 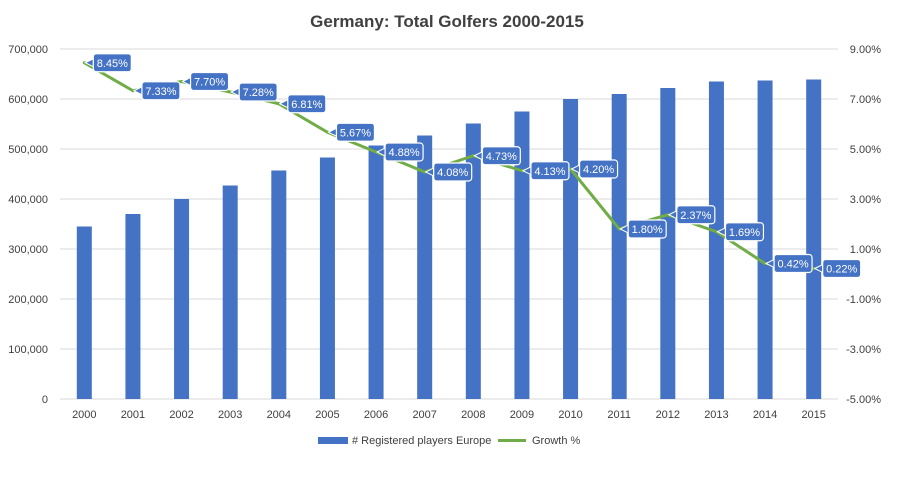 I want to click on data-label: 4.88%, so click(x=399, y=152).